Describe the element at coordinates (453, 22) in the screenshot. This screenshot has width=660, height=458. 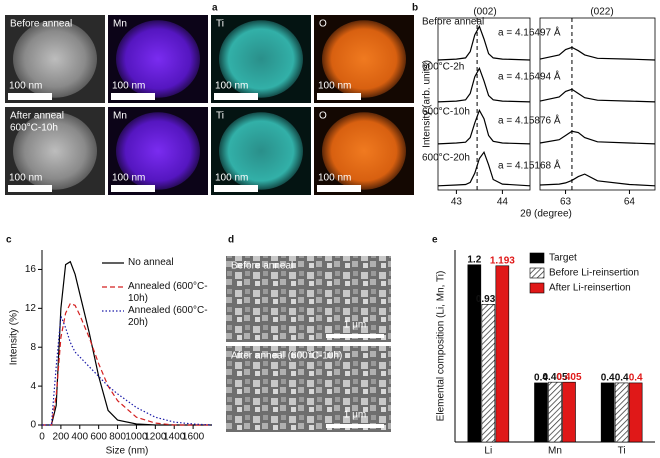
I see `annotation: Before anneal` at that location.